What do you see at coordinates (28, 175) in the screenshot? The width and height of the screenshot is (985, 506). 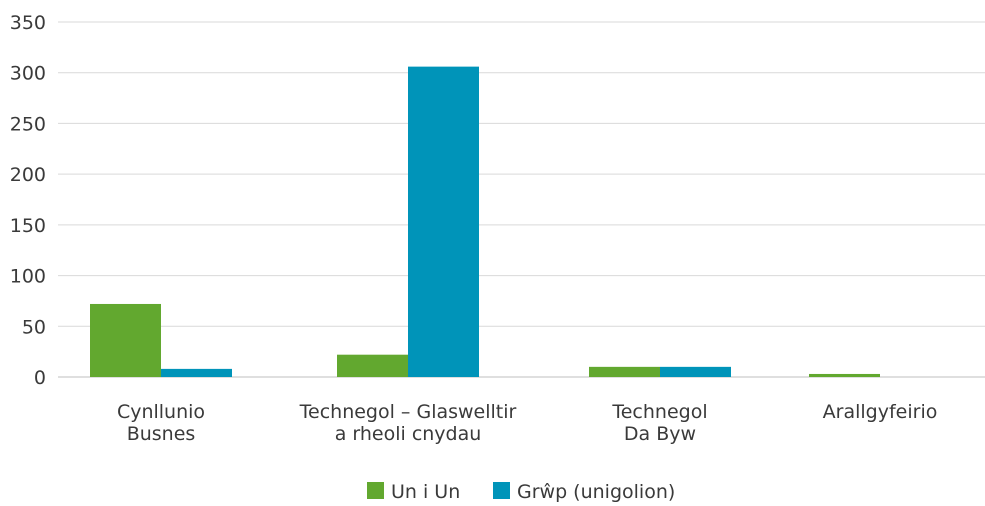 I see `y-tick-label: 200` at bounding box center [28, 175].